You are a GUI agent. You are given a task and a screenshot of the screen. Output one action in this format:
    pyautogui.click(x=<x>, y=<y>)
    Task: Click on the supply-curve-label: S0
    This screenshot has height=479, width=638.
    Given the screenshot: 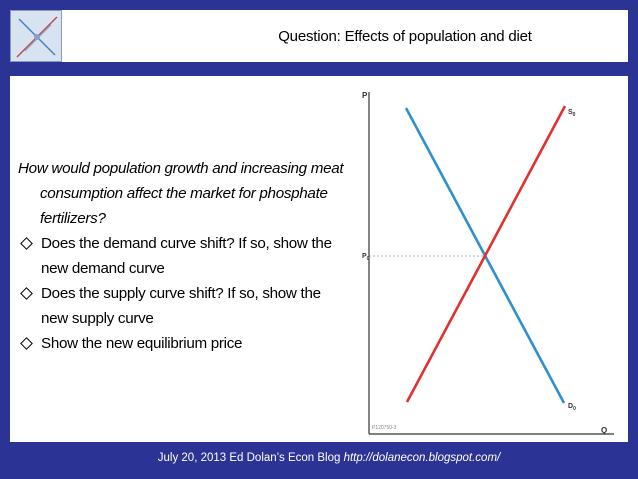 What is the action you would take?
    pyautogui.click(x=572, y=113)
    